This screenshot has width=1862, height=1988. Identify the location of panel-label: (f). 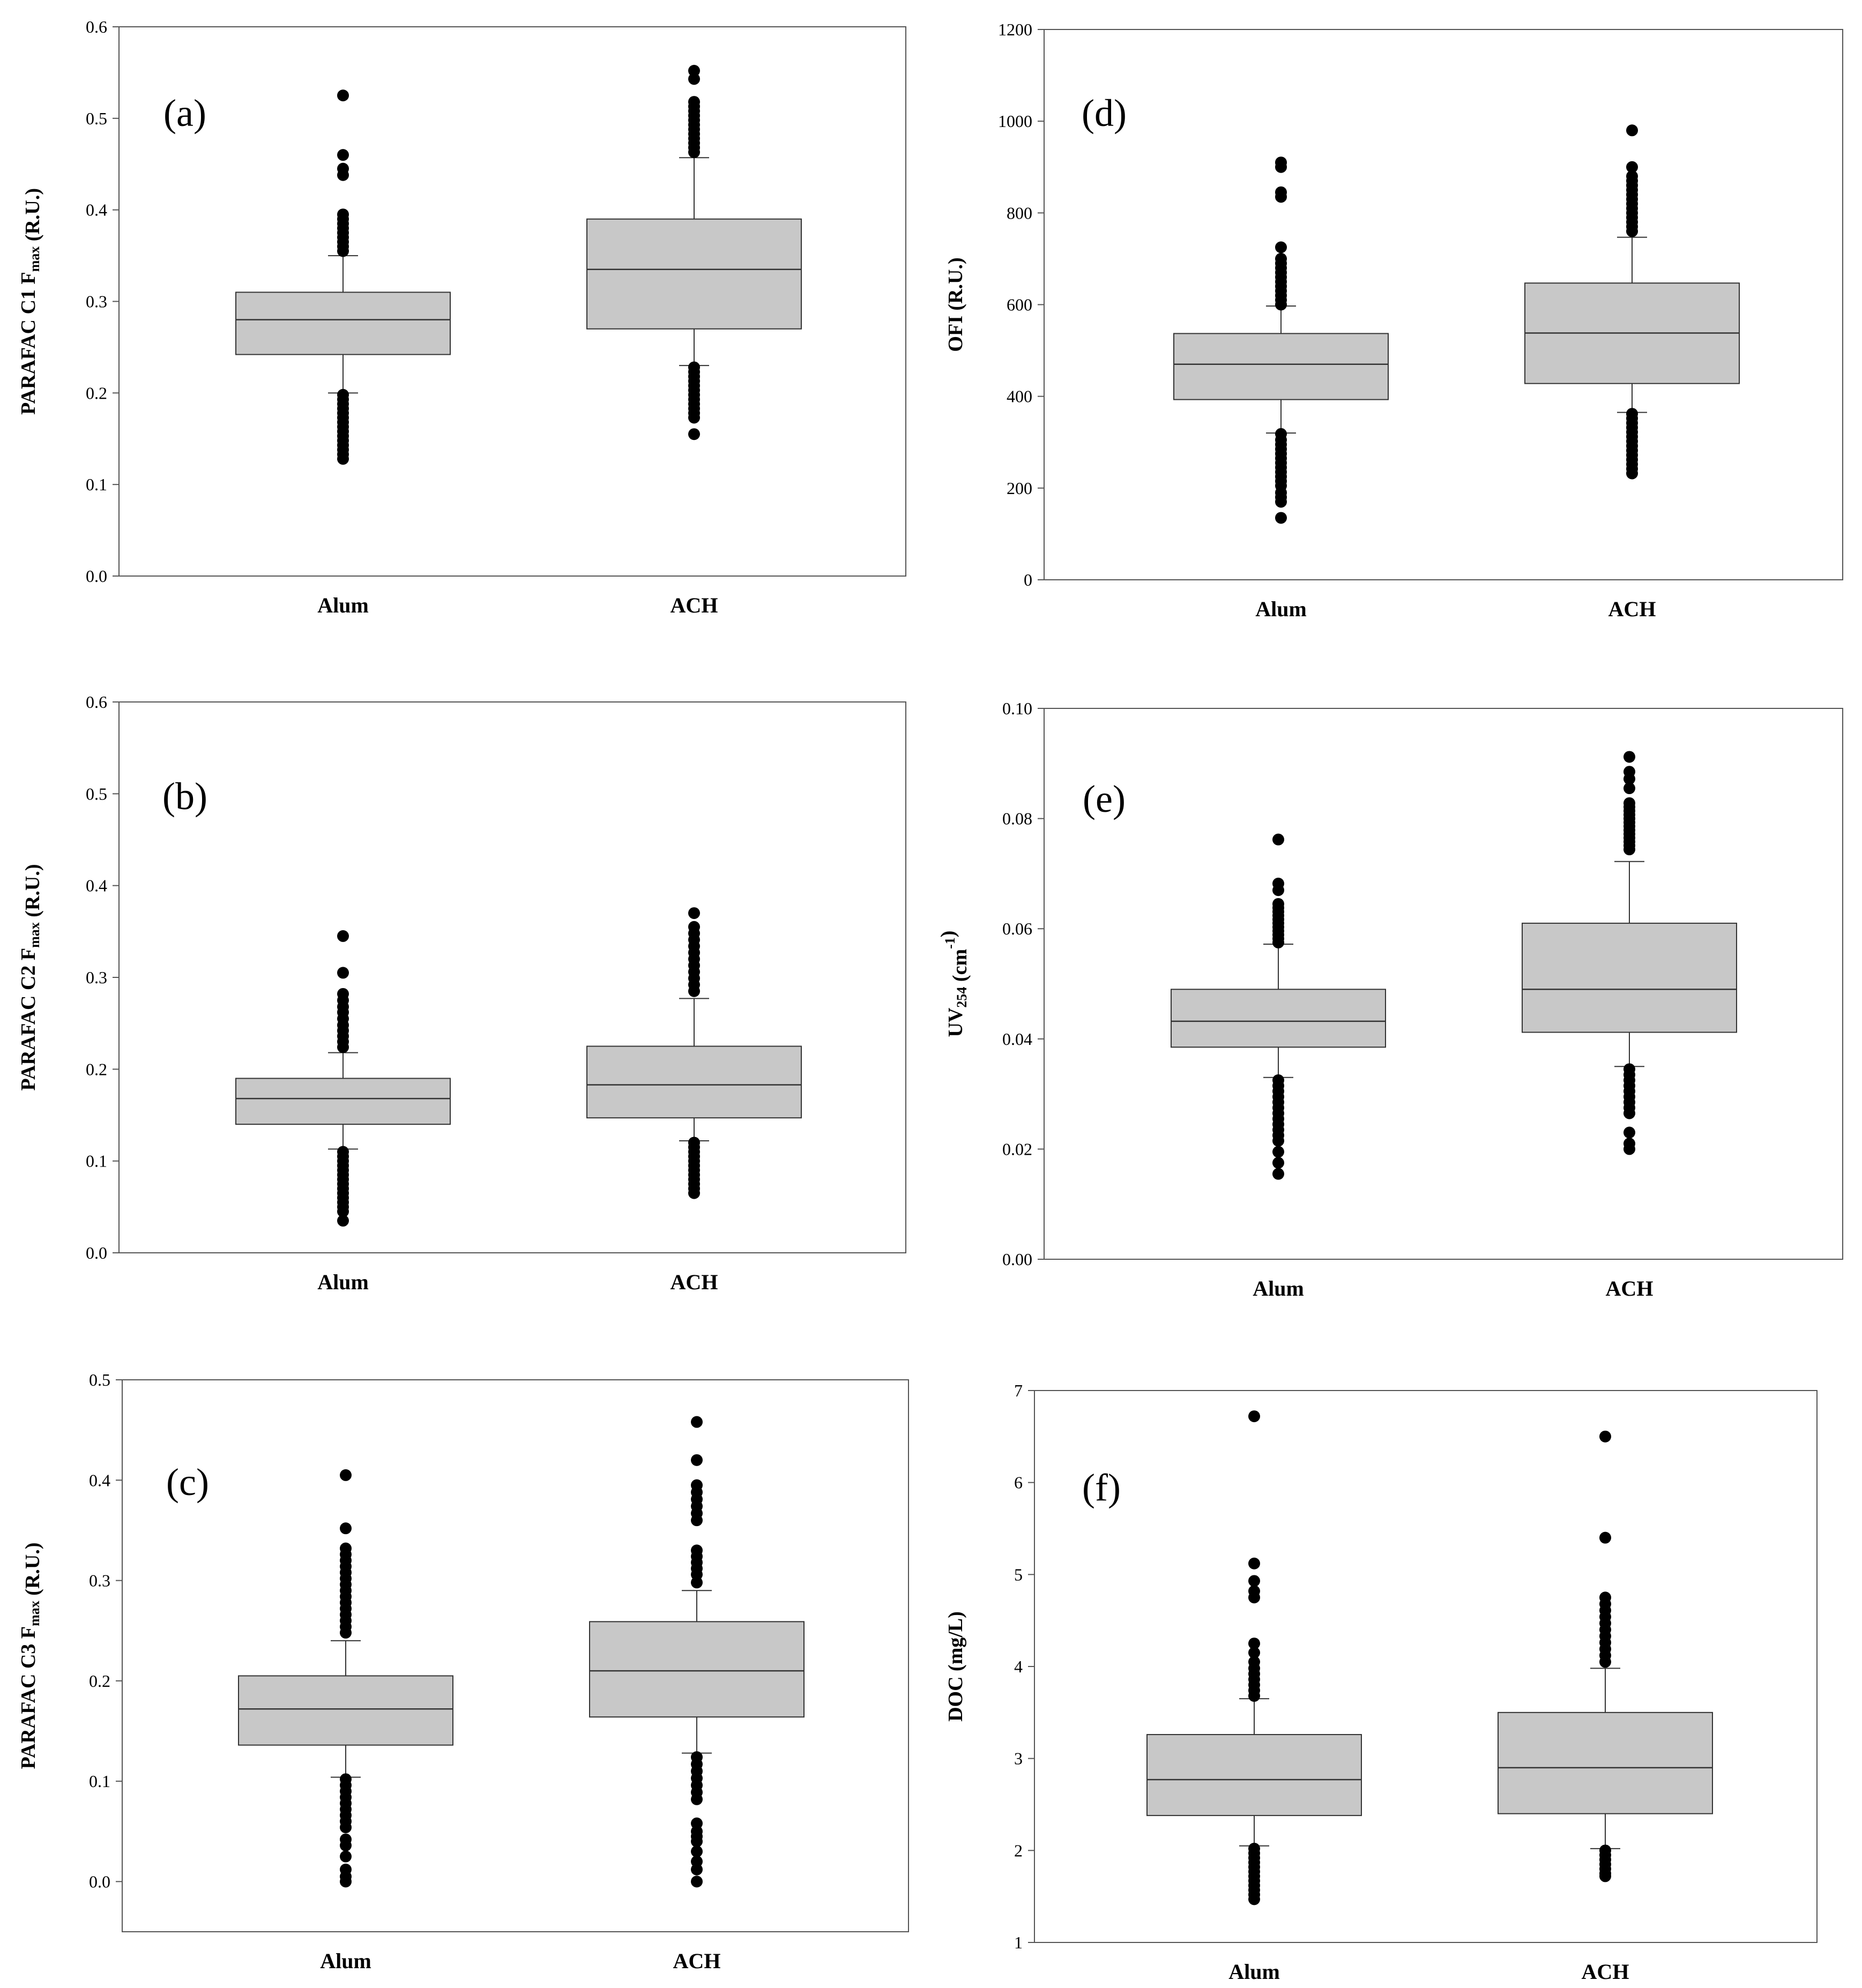
(1101, 1487).